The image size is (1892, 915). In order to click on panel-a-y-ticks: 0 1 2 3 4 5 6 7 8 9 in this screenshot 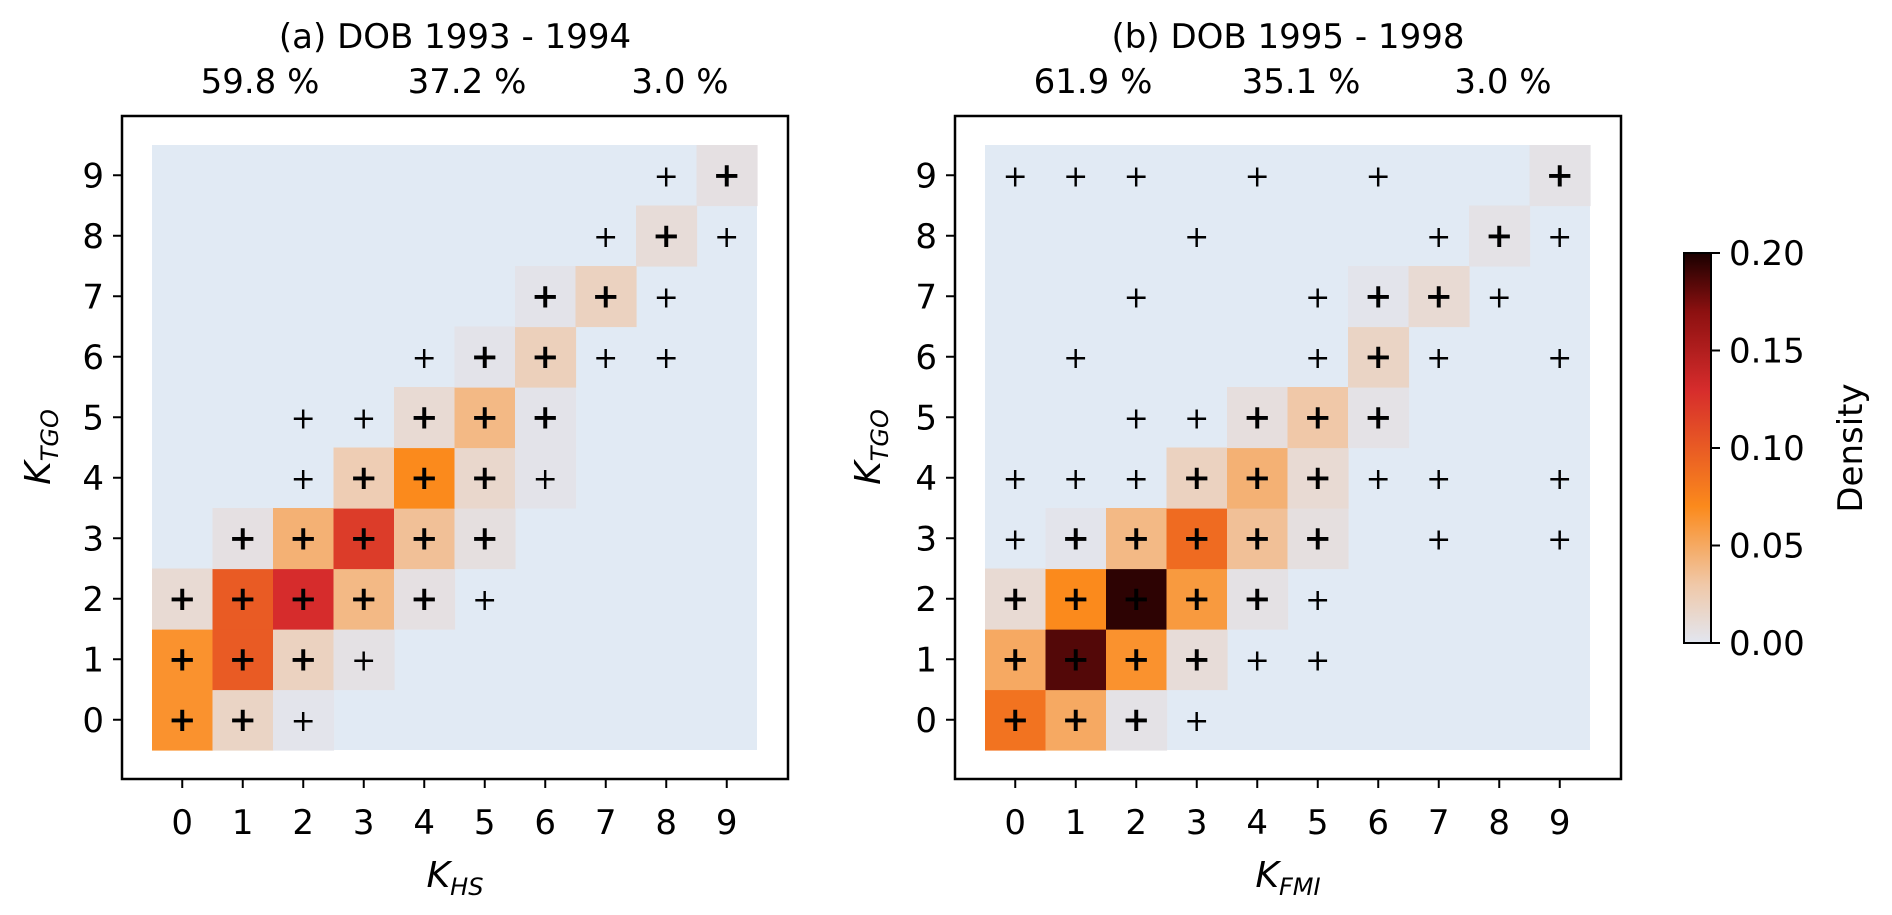, I will do `click(102, 448)`.